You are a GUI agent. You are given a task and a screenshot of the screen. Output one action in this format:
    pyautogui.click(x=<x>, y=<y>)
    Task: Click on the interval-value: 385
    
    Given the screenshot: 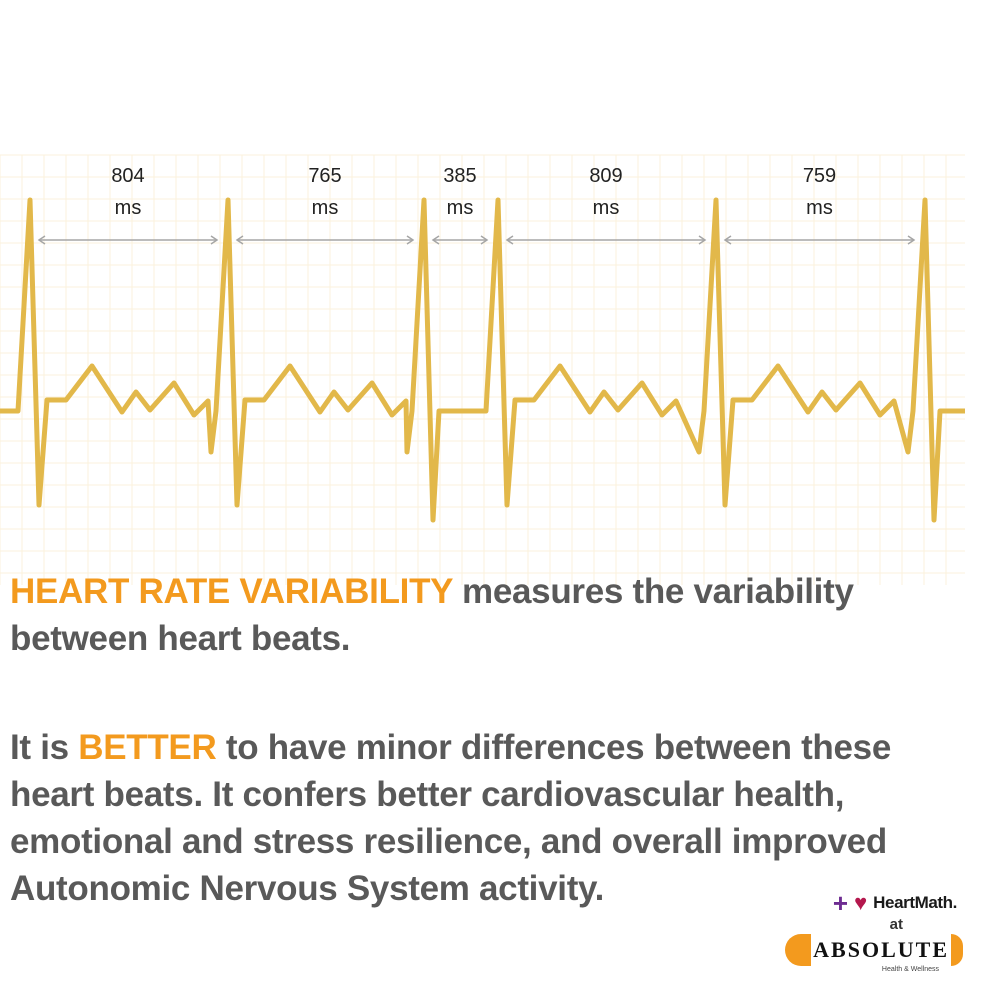 What is the action you would take?
    pyautogui.click(x=459, y=176)
    